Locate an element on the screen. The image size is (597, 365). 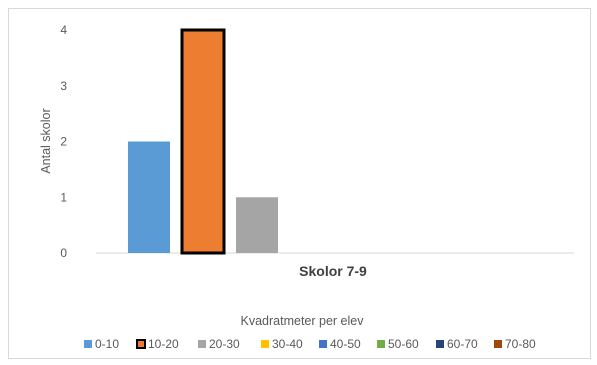
legend-item-40-50: 40-50 is located at coordinates (340, 344).